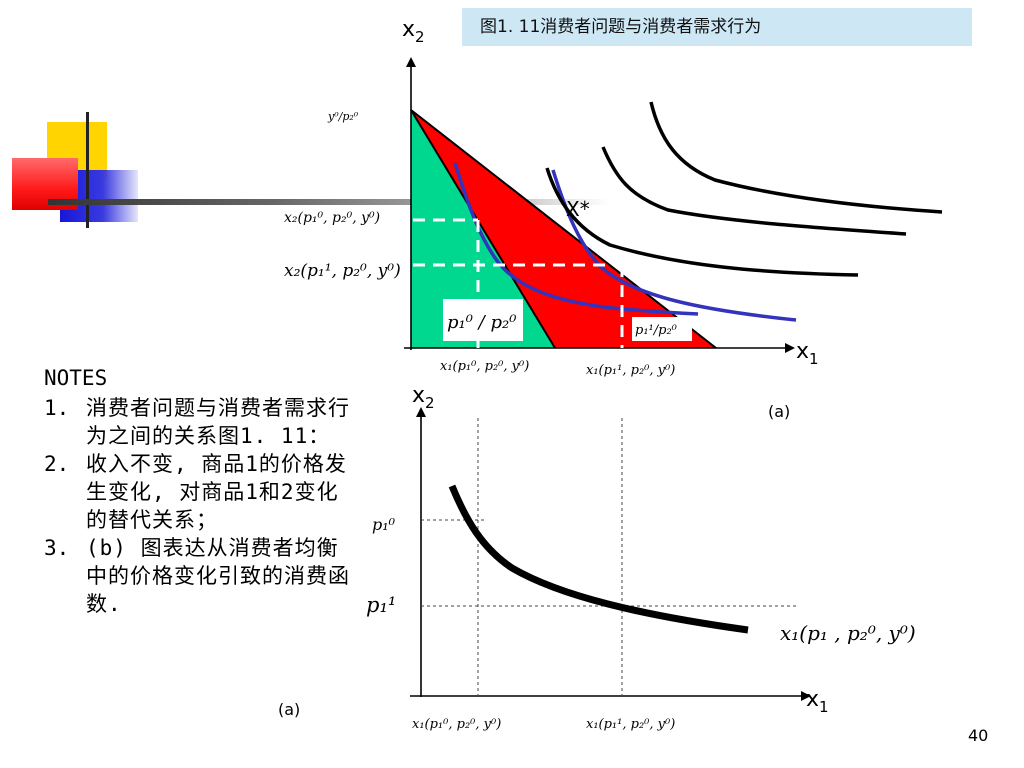 The width and height of the screenshot is (1024, 768). What do you see at coordinates (817, 701) in the screenshot?
I see `bottom-x-axis-label: x1` at bounding box center [817, 701].